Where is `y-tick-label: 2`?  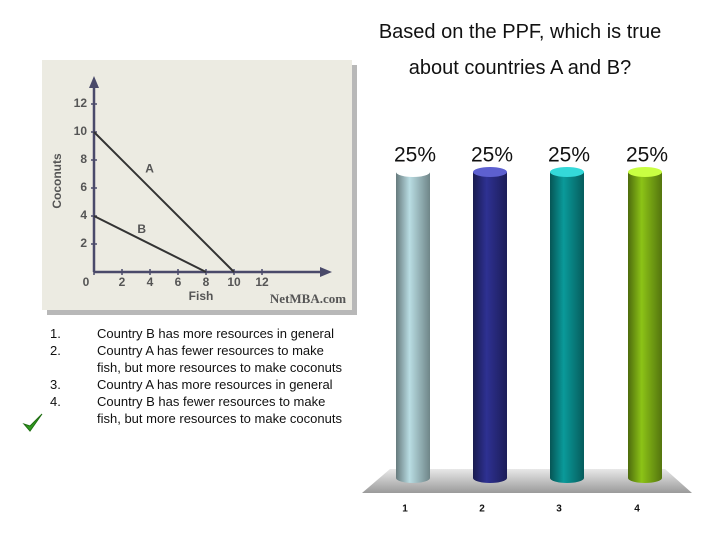 y-tick-label: 2 is located at coordinates (83, 243).